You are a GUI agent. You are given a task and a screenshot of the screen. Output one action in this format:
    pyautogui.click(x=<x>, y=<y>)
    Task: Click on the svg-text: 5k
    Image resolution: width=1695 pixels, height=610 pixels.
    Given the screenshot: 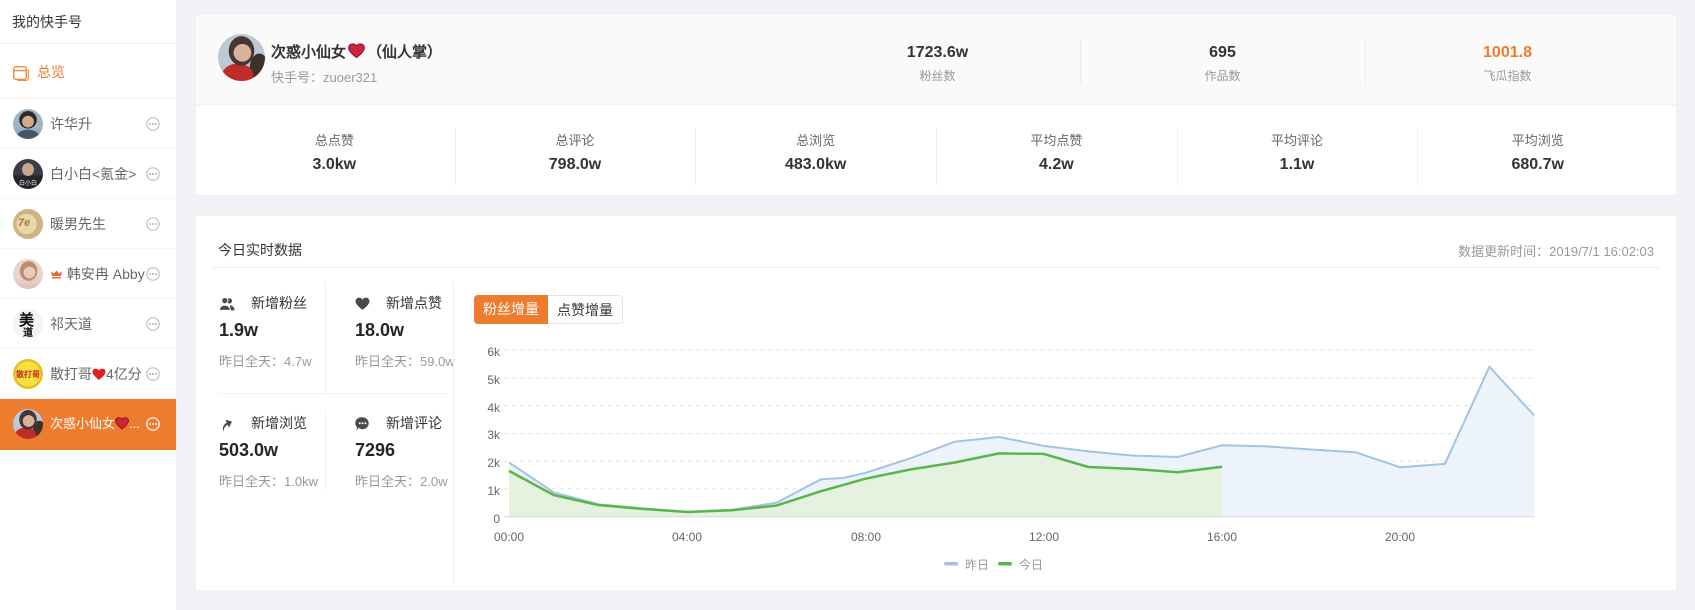 What is the action you would take?
    pyautogui.click(x=494, y=380)
    